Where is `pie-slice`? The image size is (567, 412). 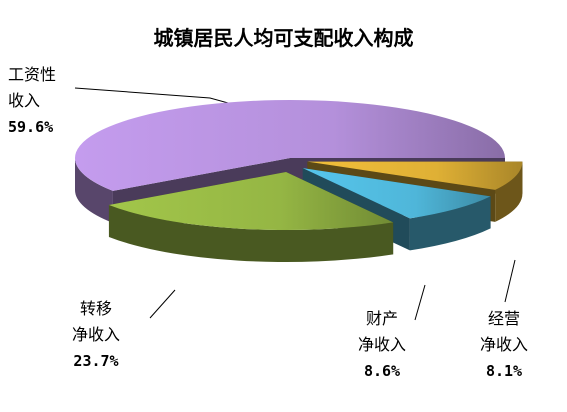
pie-slice is located at coordinates (251, 217).